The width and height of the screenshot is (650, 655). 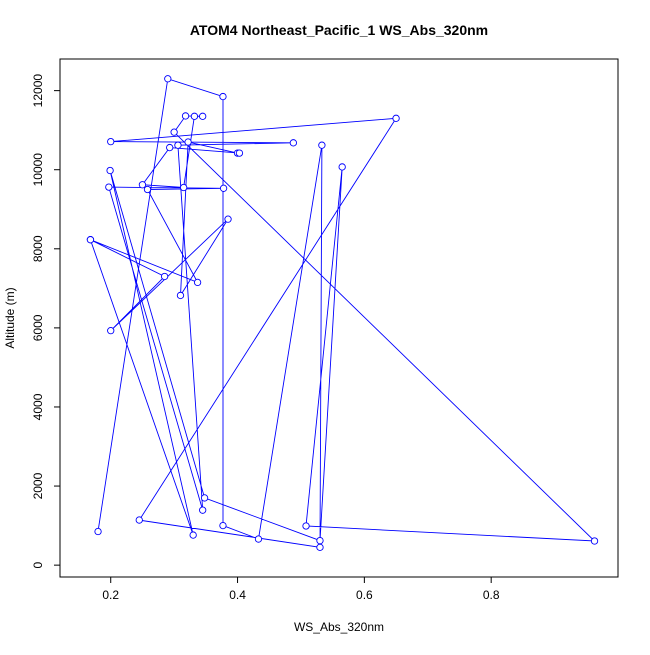 I want to click on x-tick-label: 0.4, so click(x=237, y=595).